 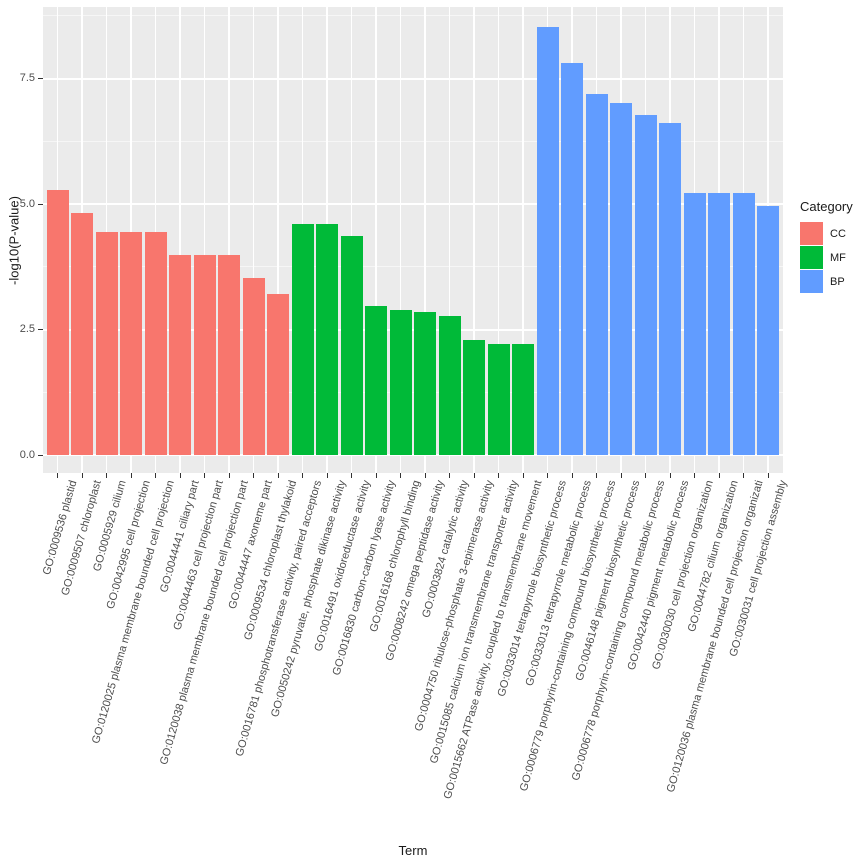 What do you see at coordinates (826, 206) in the screenshot?
I see `legend-title: Category` at bounding box center [826, 206].